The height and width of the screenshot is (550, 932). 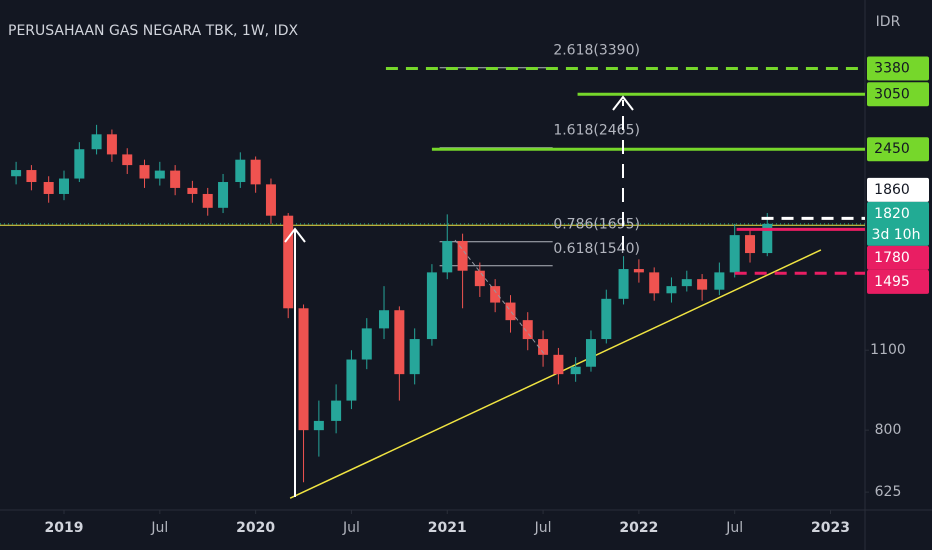 What do you see at coordinates (888, 350) in the screenshot?
I see `y-tick-label: 1100` at bounding box center [888, 350].